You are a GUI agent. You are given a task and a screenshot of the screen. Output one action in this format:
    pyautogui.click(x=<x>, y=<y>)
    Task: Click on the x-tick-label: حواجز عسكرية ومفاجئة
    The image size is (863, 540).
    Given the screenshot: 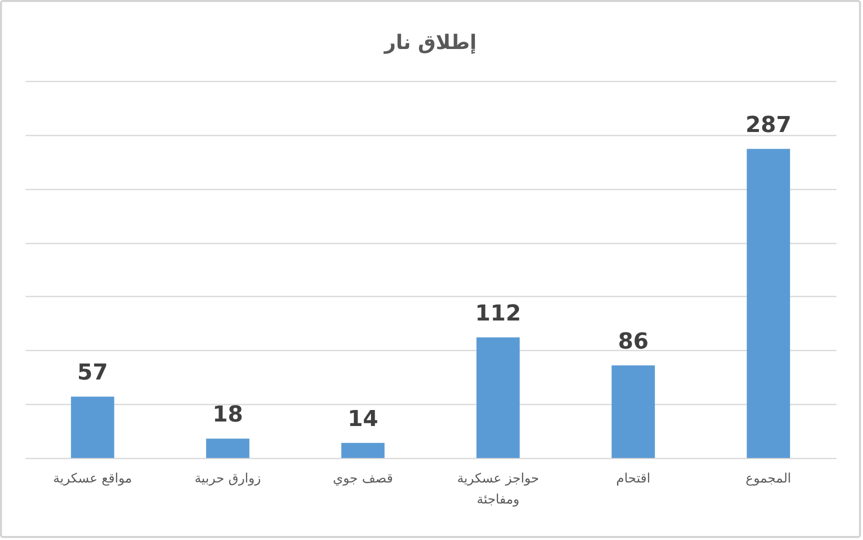 What is the action you would take?
    pyautogui.click(x=498, y=490)
    